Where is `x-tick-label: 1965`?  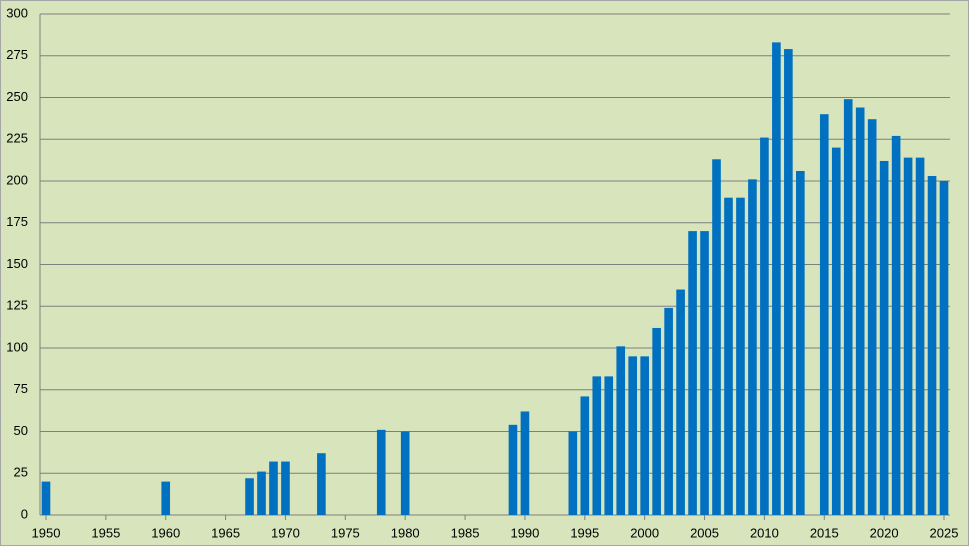 x-tick-label: 1965 is located at coordinates (225, 532).